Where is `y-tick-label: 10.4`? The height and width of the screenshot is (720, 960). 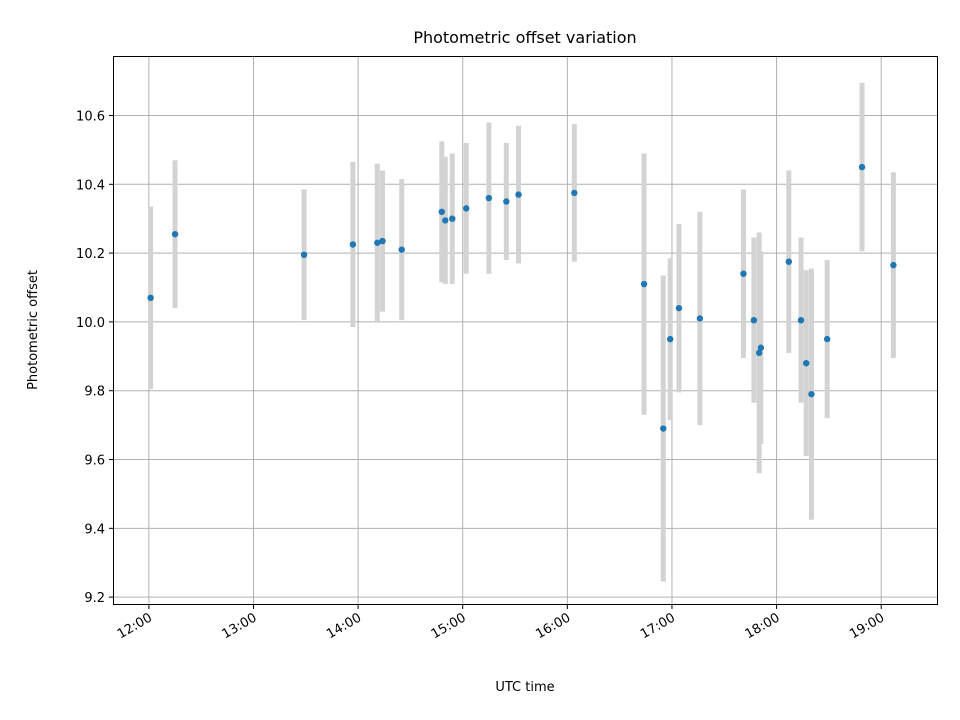
y-tick-label: 10.4 is located at coordinates (90, 185).